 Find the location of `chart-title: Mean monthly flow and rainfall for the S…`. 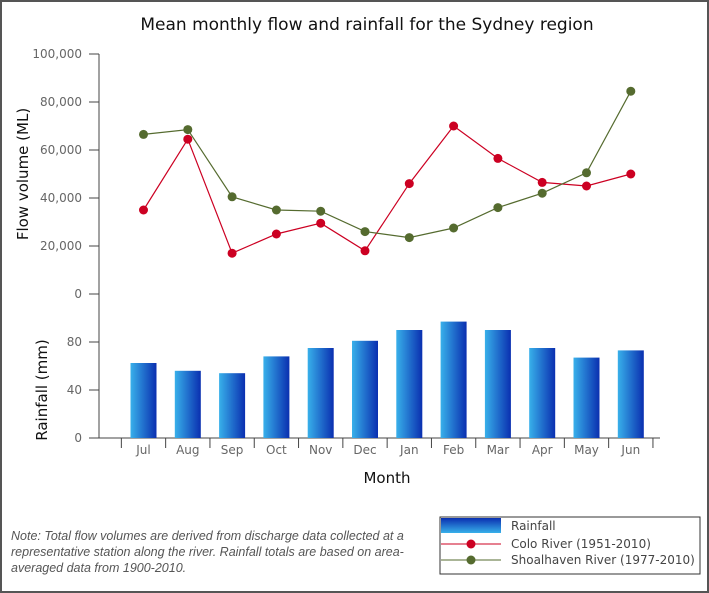

chart-title: Mean monthly flow and rainfall for the S… is located at coordinates (366, 25).